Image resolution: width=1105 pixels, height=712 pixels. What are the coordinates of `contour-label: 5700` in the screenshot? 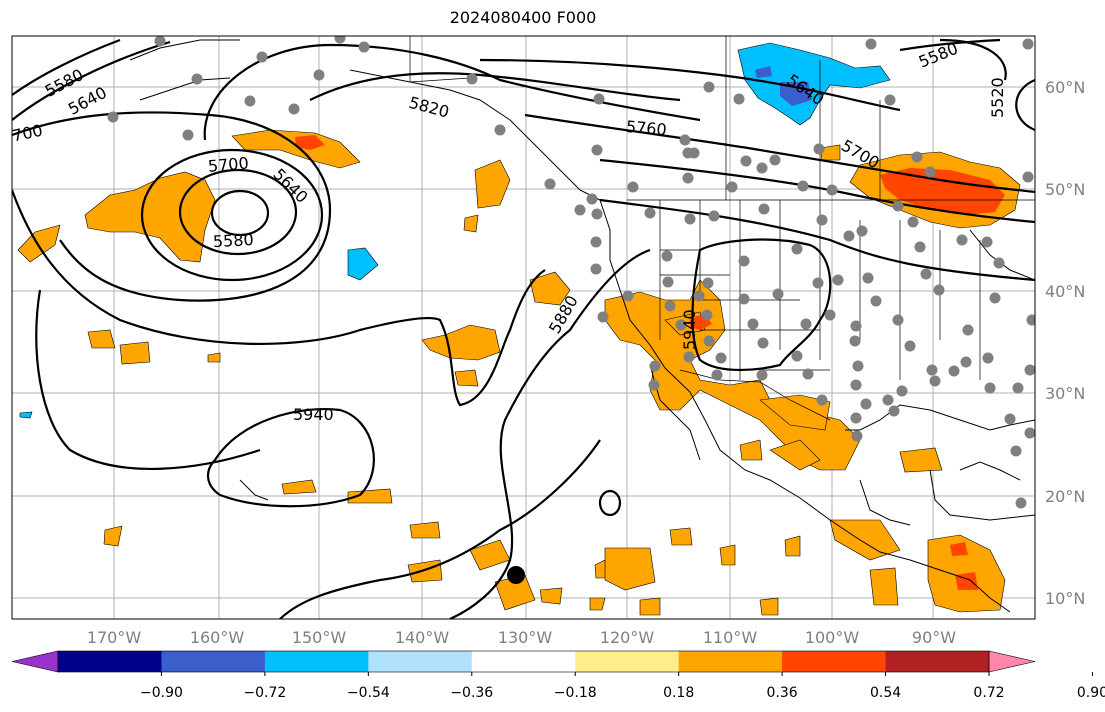 It's located at (228, 164).